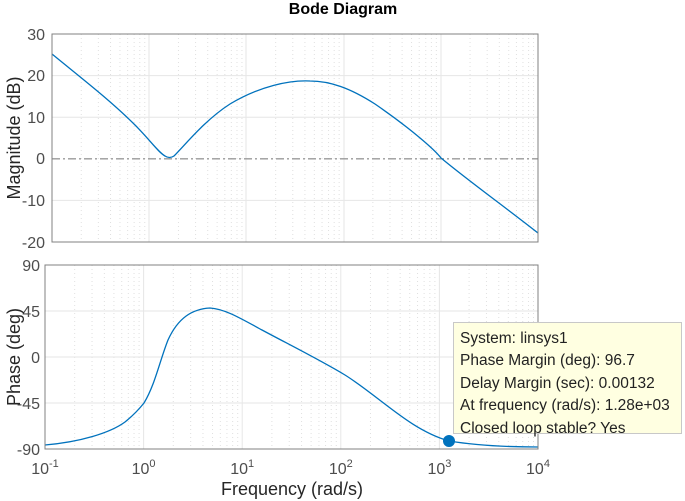 The image size is (685, 501). Describe the element at coordinates (538, 468) in the screenshot. I see `svg-text: 104` at that location.